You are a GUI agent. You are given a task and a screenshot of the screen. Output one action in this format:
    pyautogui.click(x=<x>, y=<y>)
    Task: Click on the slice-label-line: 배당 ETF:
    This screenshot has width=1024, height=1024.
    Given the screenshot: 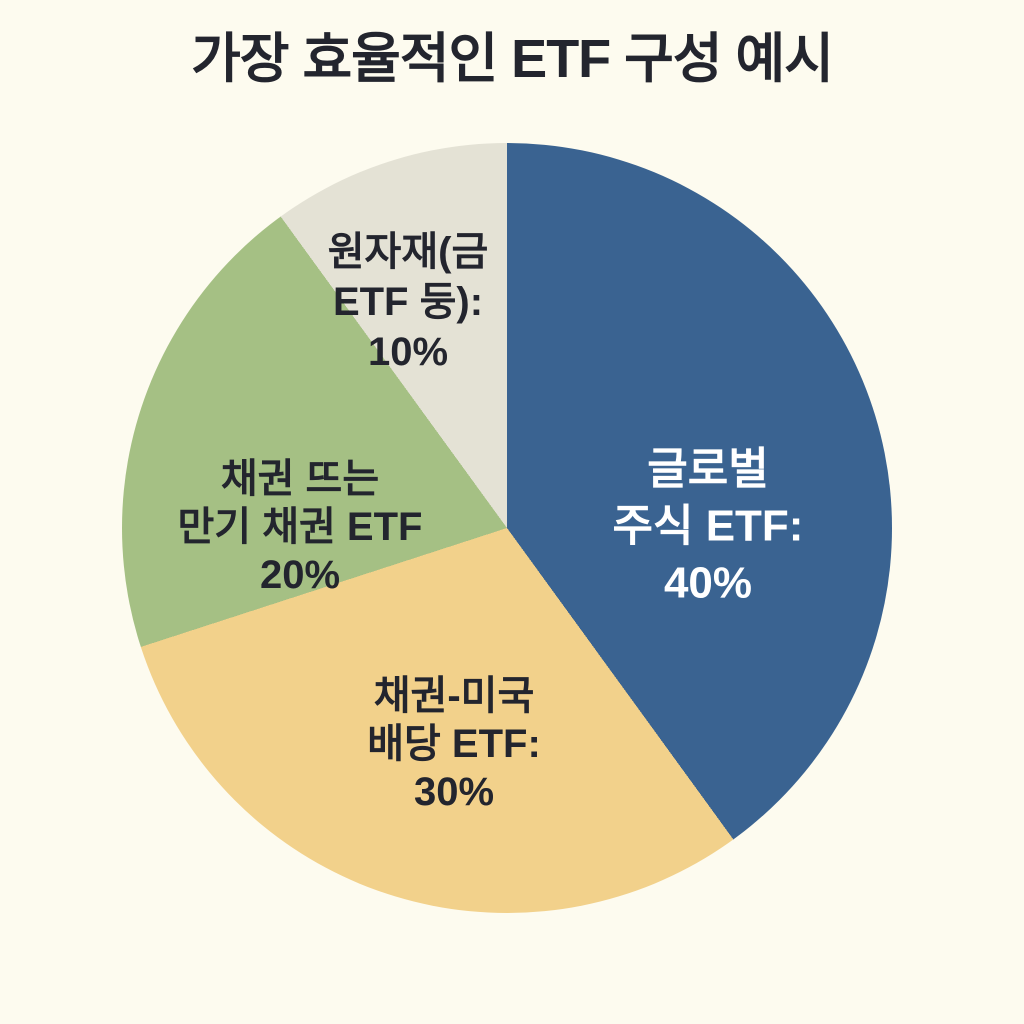 What is the action you would take?
    pyautogui.click(x=454, y=744)
    